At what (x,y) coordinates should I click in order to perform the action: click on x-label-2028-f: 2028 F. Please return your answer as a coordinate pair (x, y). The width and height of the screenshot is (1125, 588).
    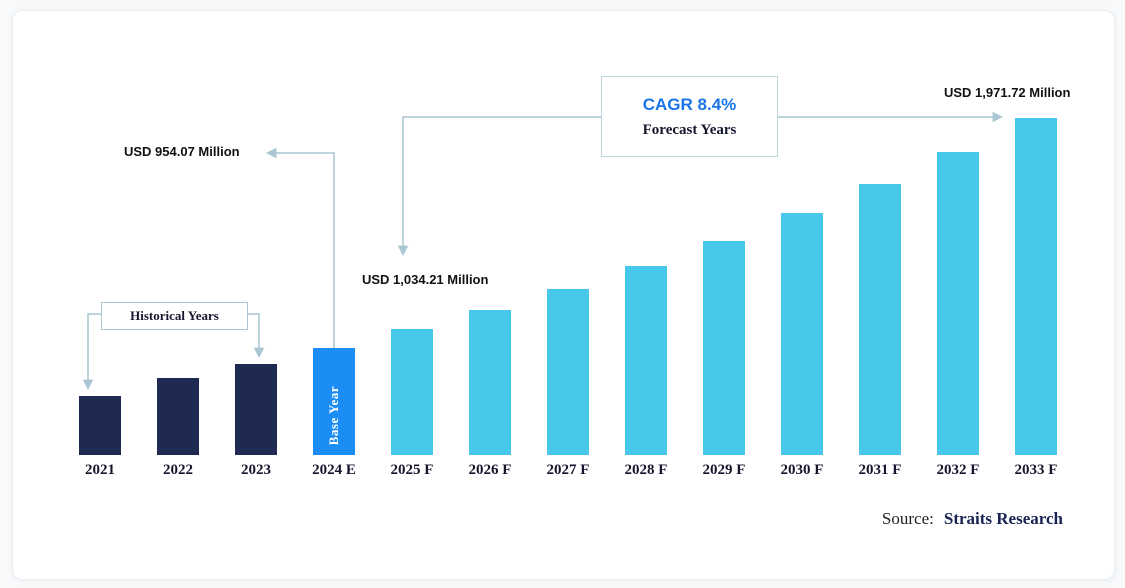
    Looking at the image, I should click on (646, 470).